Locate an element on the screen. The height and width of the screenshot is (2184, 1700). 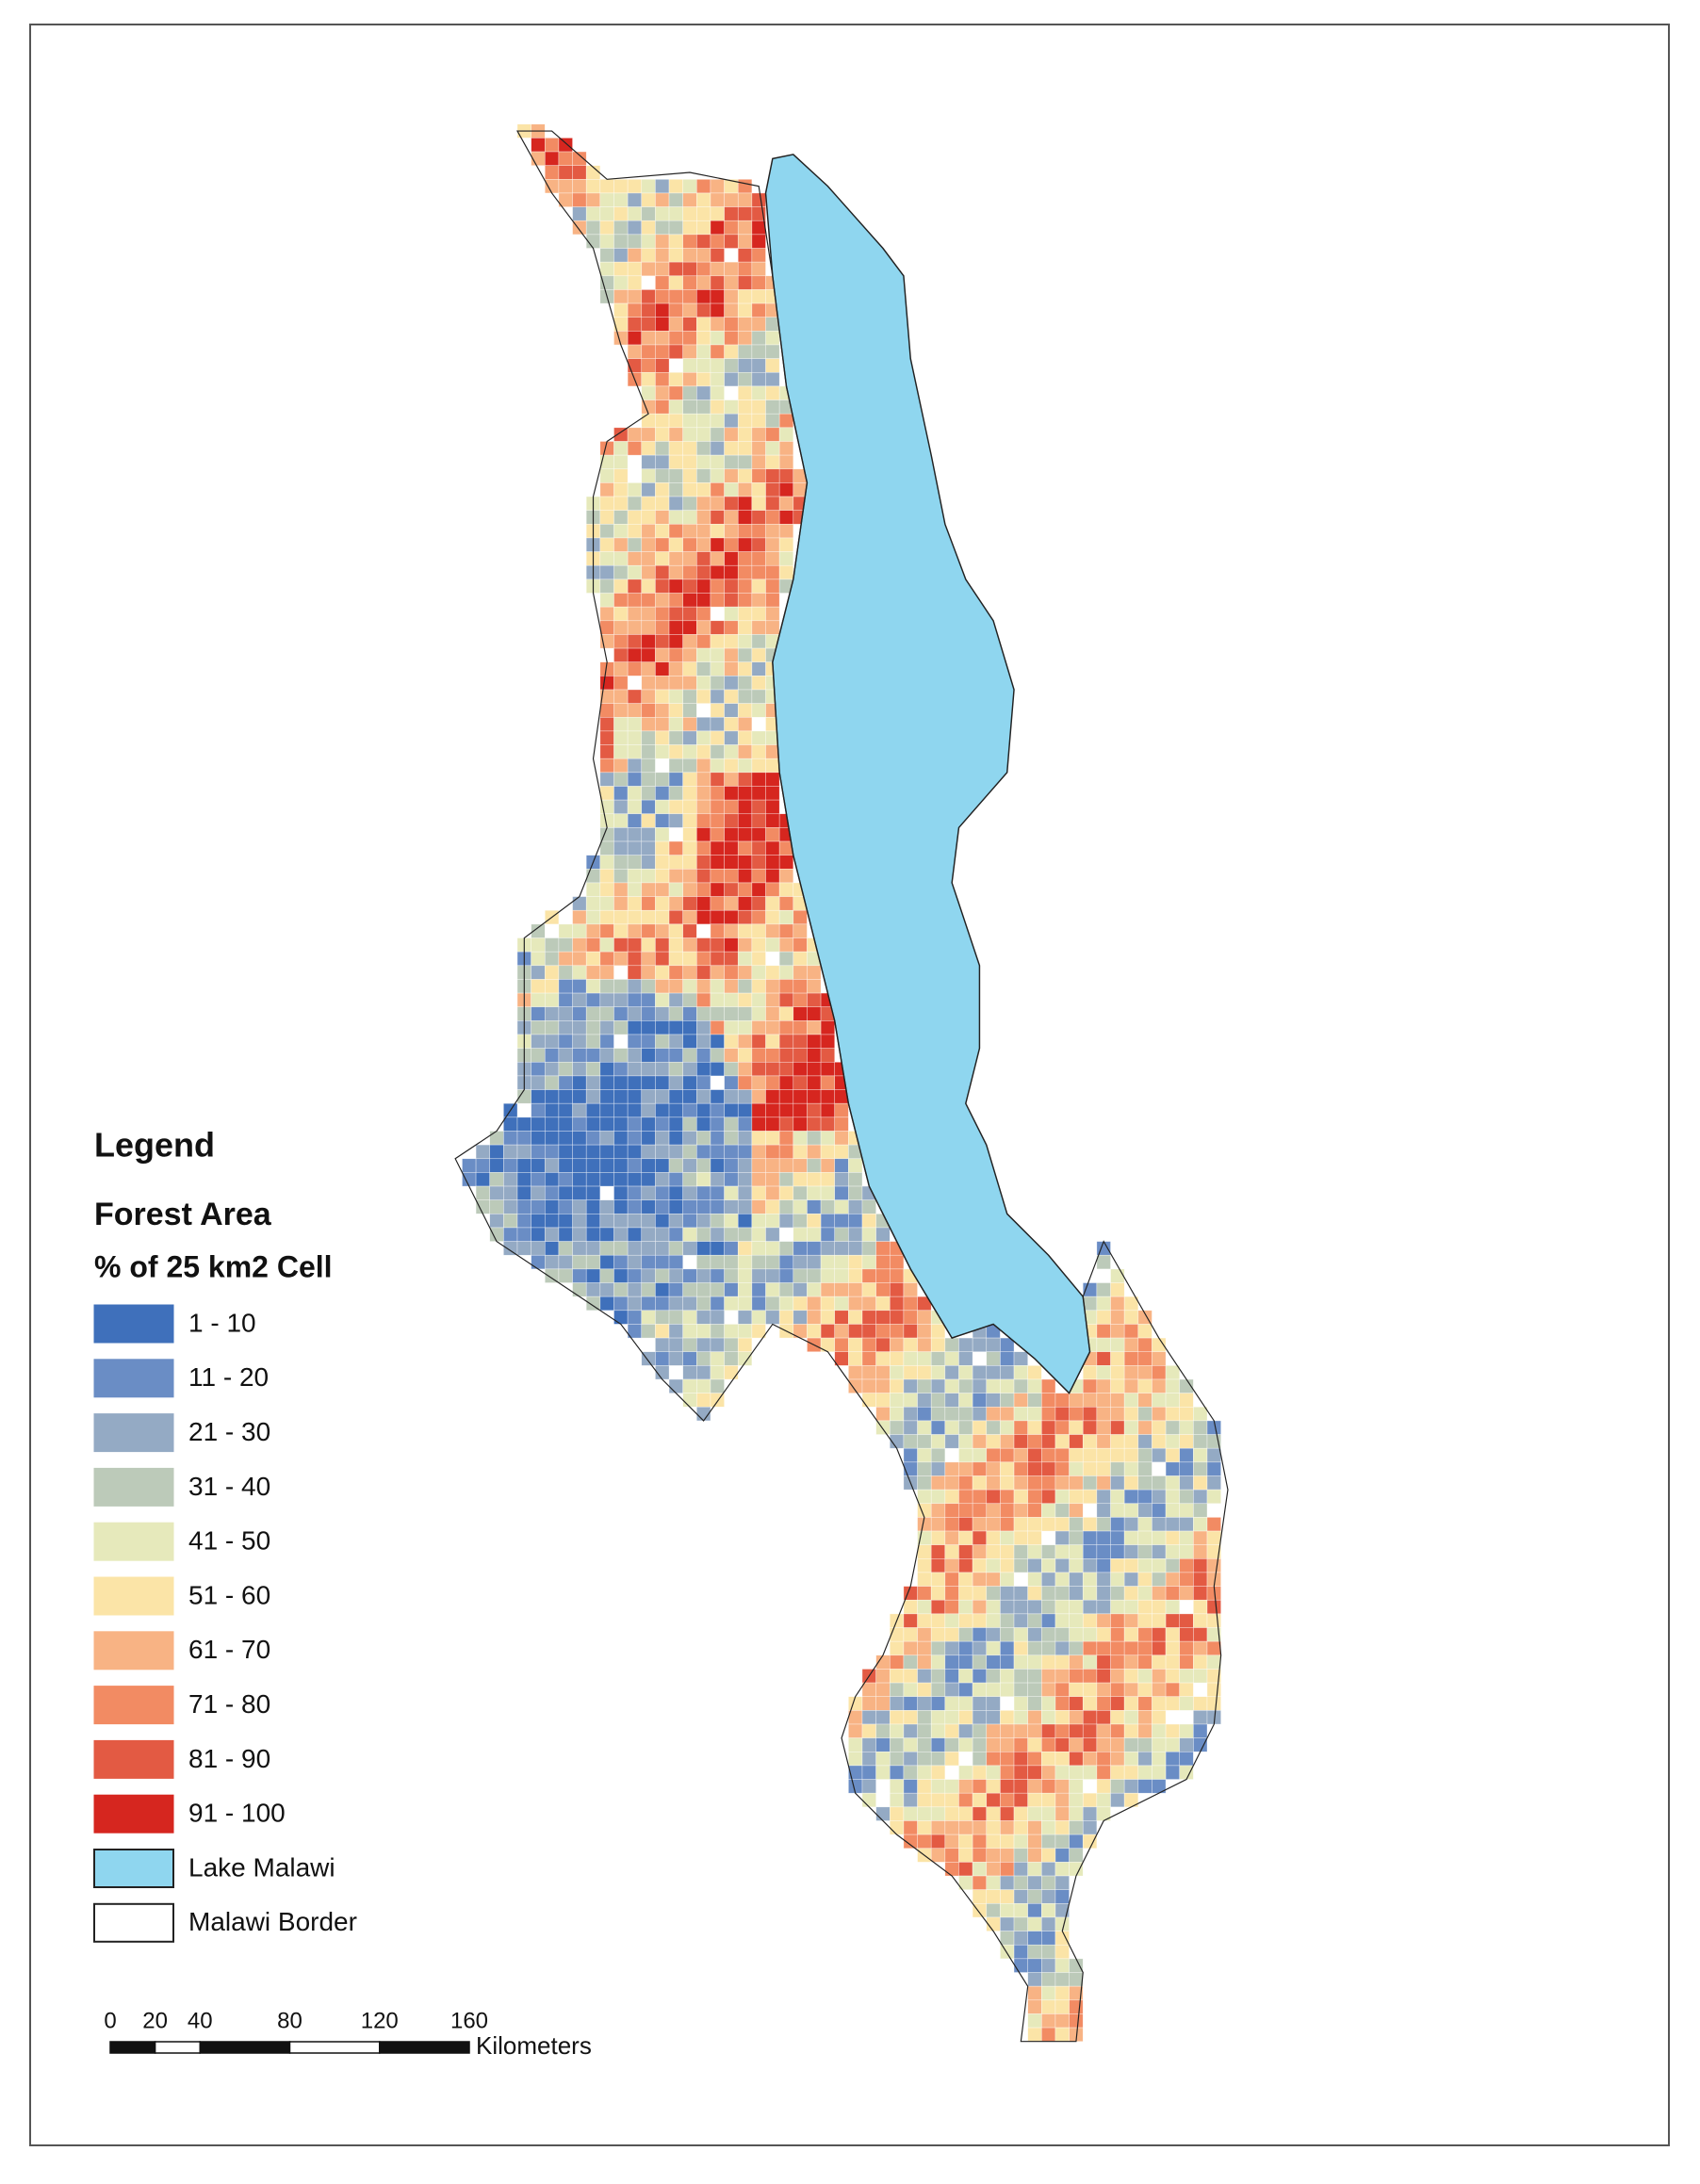
legend-label: 91 - 100 is located at coordinates (237, 1813).